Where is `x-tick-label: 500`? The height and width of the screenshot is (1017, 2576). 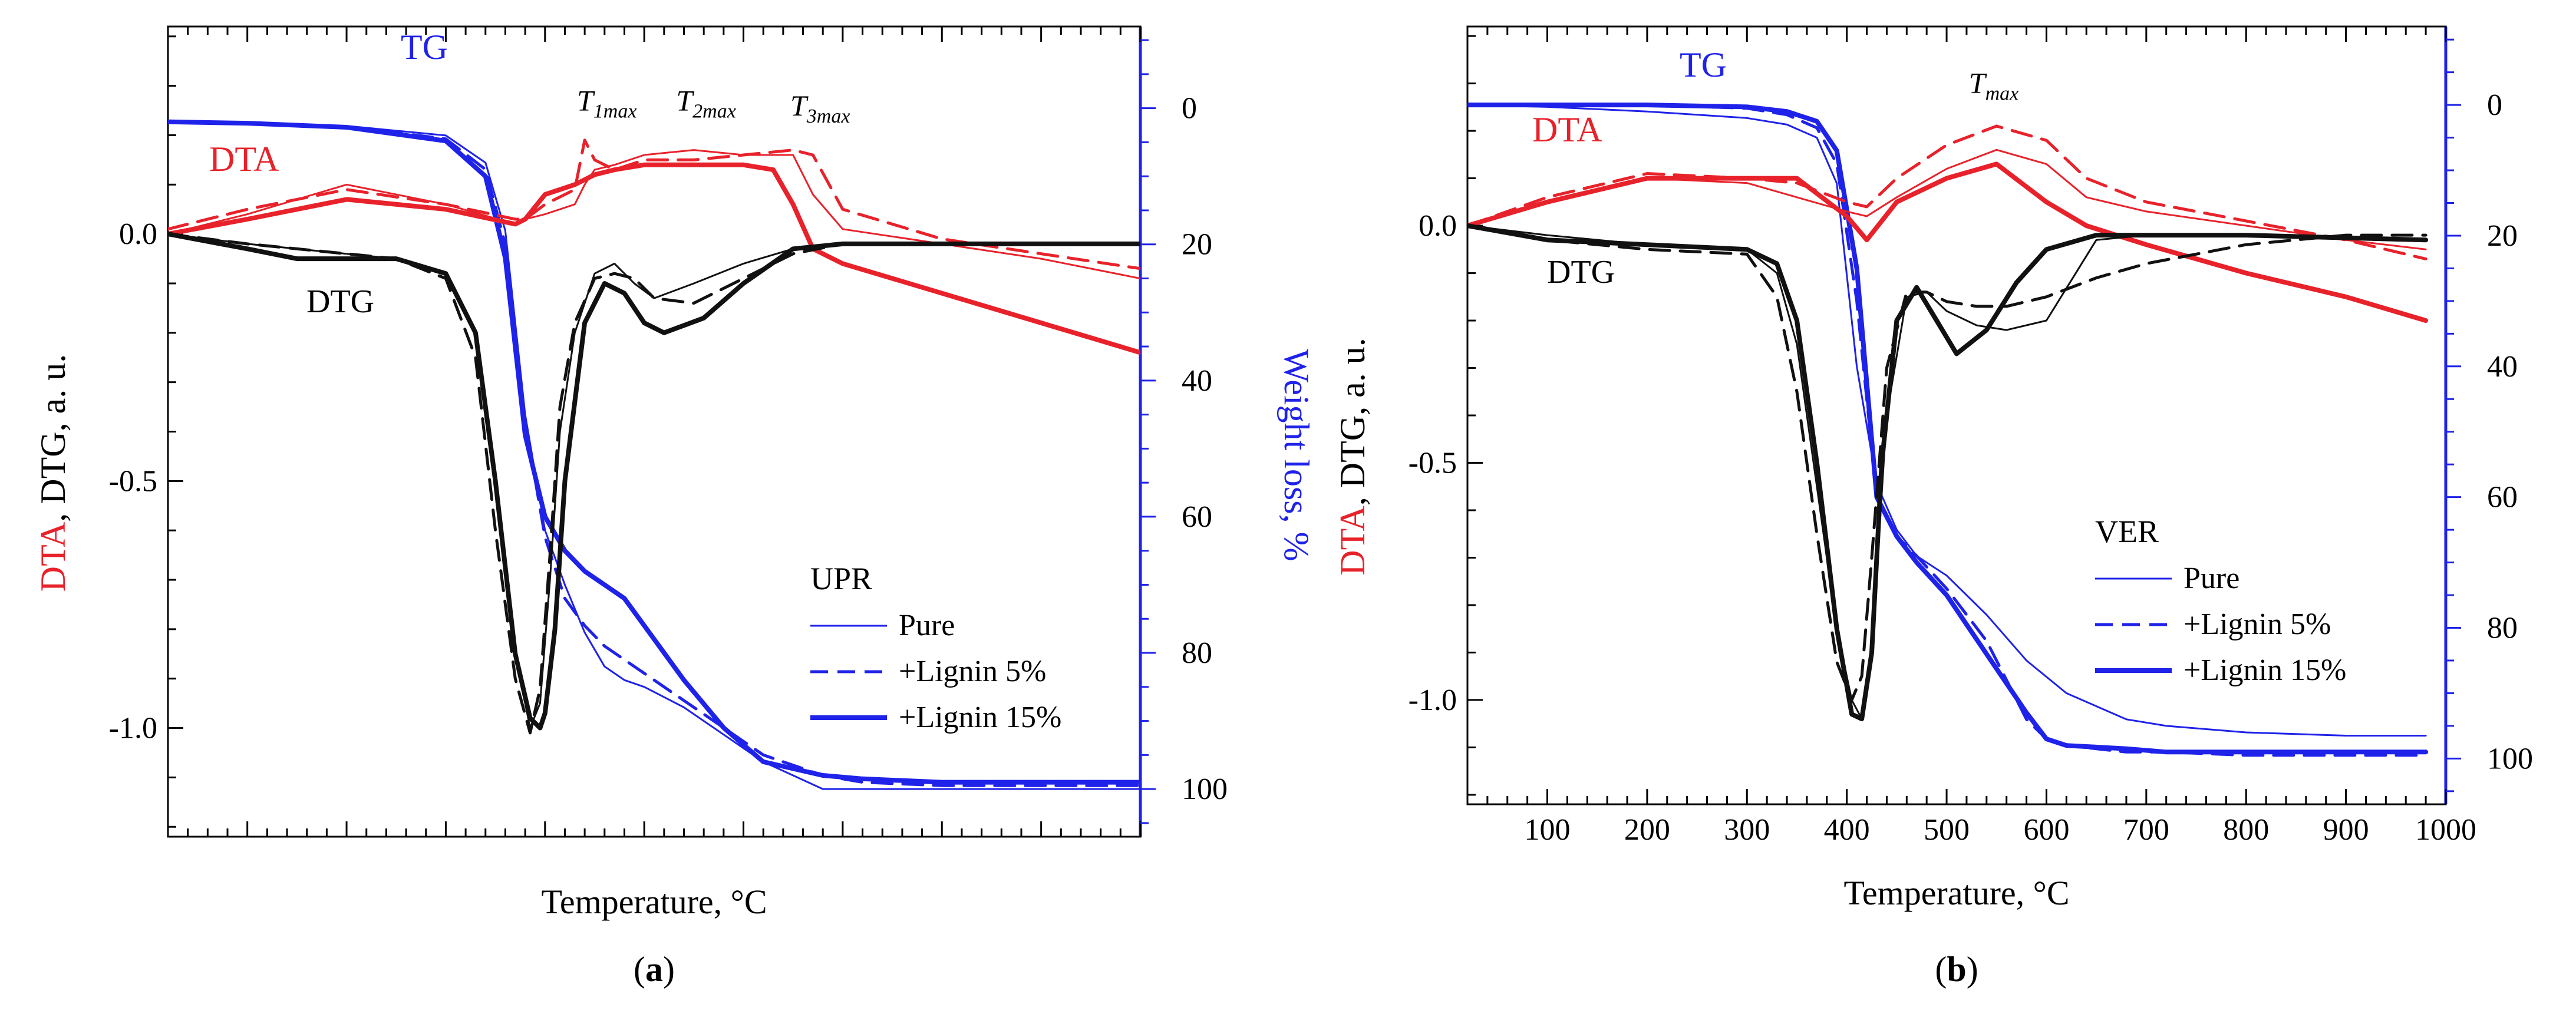 x-tick-label: 500 is located at coordinates (1947, 830).